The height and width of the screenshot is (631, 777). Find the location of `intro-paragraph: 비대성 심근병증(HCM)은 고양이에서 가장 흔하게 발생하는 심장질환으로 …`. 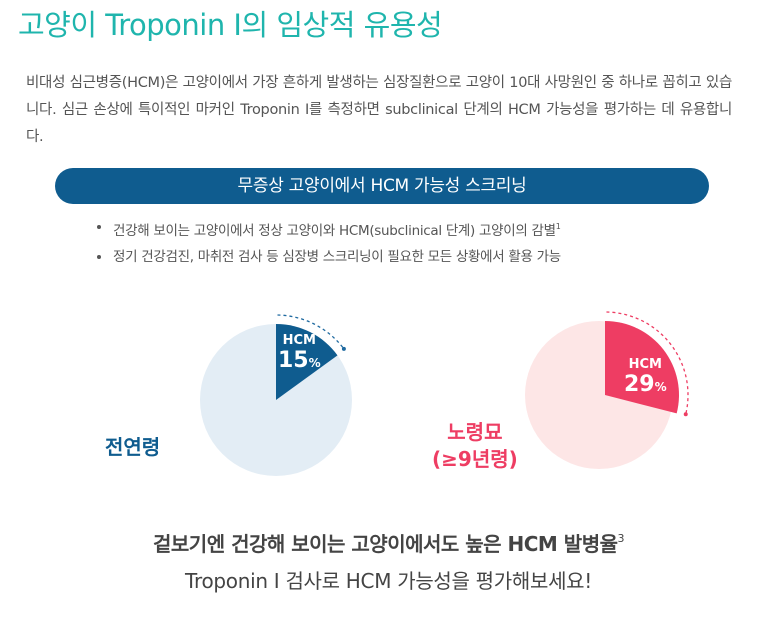

intro-paragraph: 비대성 심근병증(HCM)은 고양이에서 가장 흔하게 발생하는 심장질환으로 … is located at coordinates (379, 110).